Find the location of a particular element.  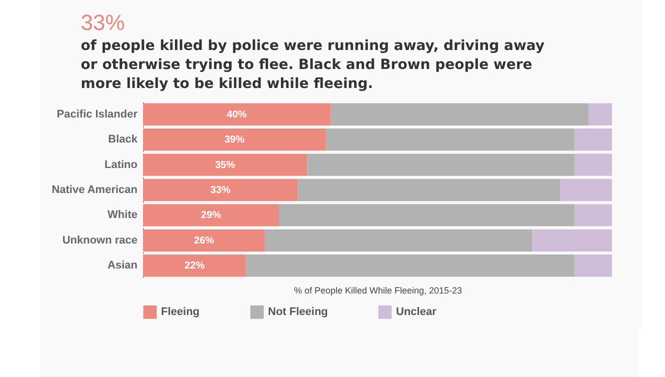

data-label: 22% is located at coordinates (194, 266).